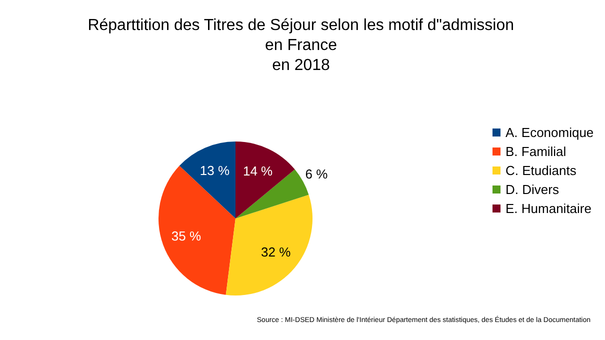  Describe the element at coordinates (541, 170) in the screenshot. I see `legend-label: C. Etudiants` at that location.